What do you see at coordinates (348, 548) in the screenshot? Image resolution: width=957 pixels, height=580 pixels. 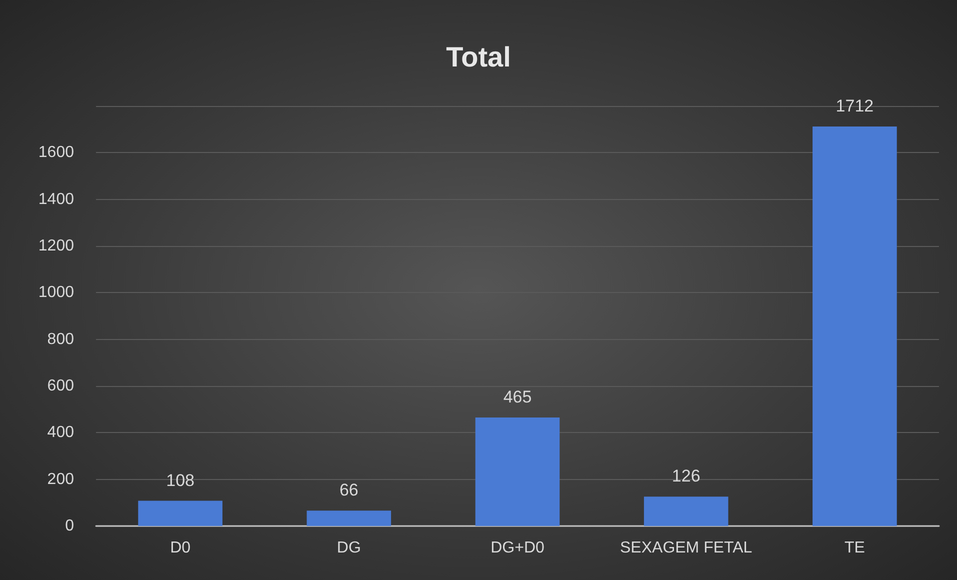 I see `x-tick-label: DG` at bounding box center [348, 548].